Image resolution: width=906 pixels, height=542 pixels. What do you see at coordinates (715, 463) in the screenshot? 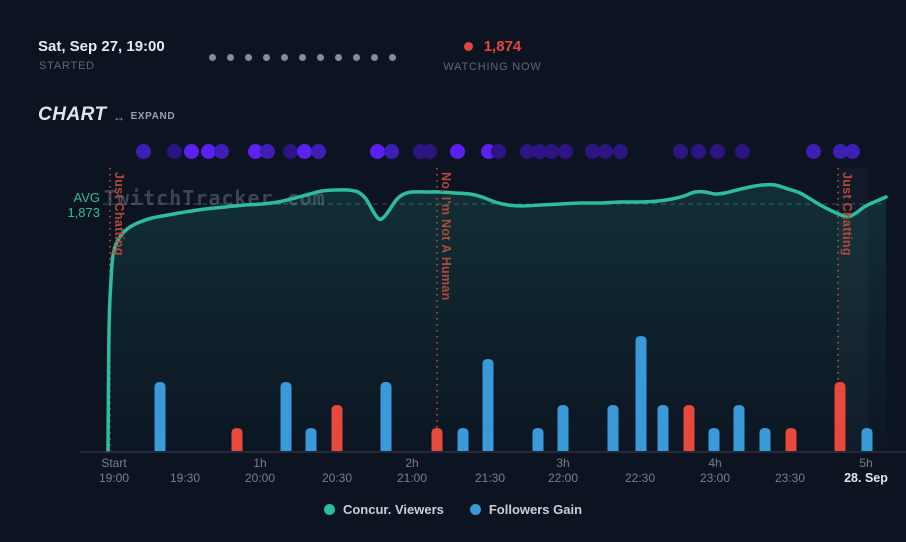
I see `x-tick-hour-label: 4h` at bounding box center [715, 463].